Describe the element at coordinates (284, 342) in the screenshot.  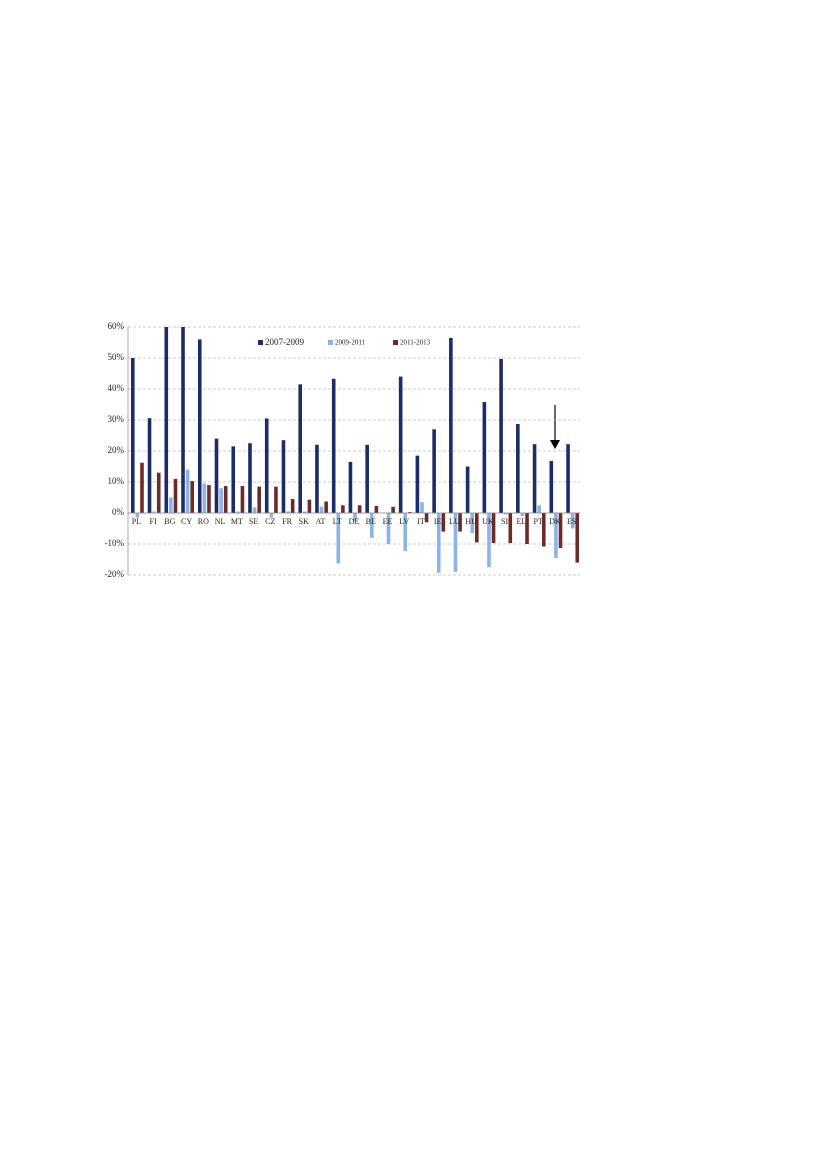
I see `legend-label: 2007-2009` at that location.